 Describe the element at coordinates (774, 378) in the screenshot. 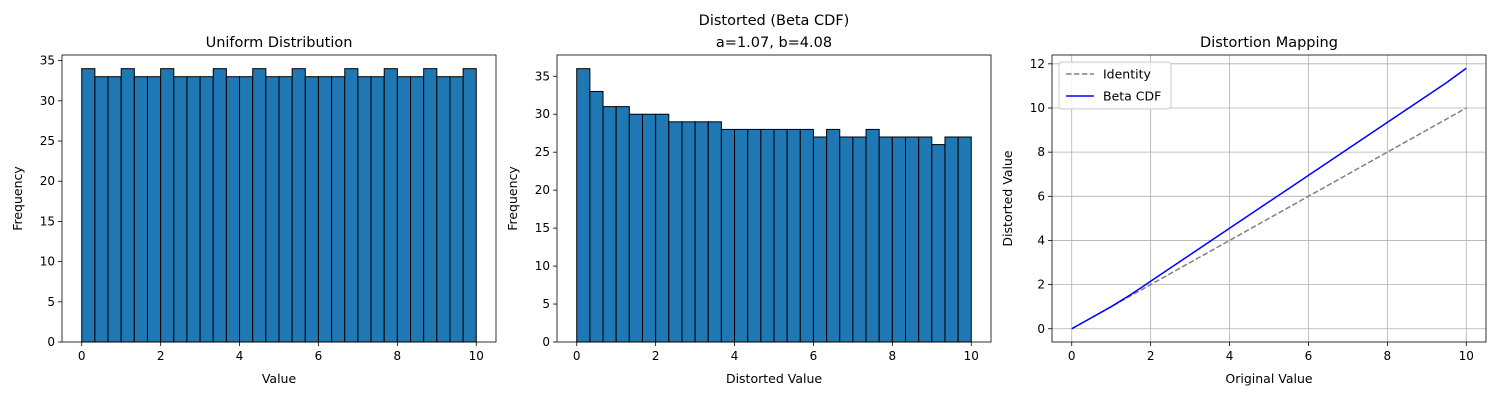

I see `x-axis-label: Distorted Value` at that location.